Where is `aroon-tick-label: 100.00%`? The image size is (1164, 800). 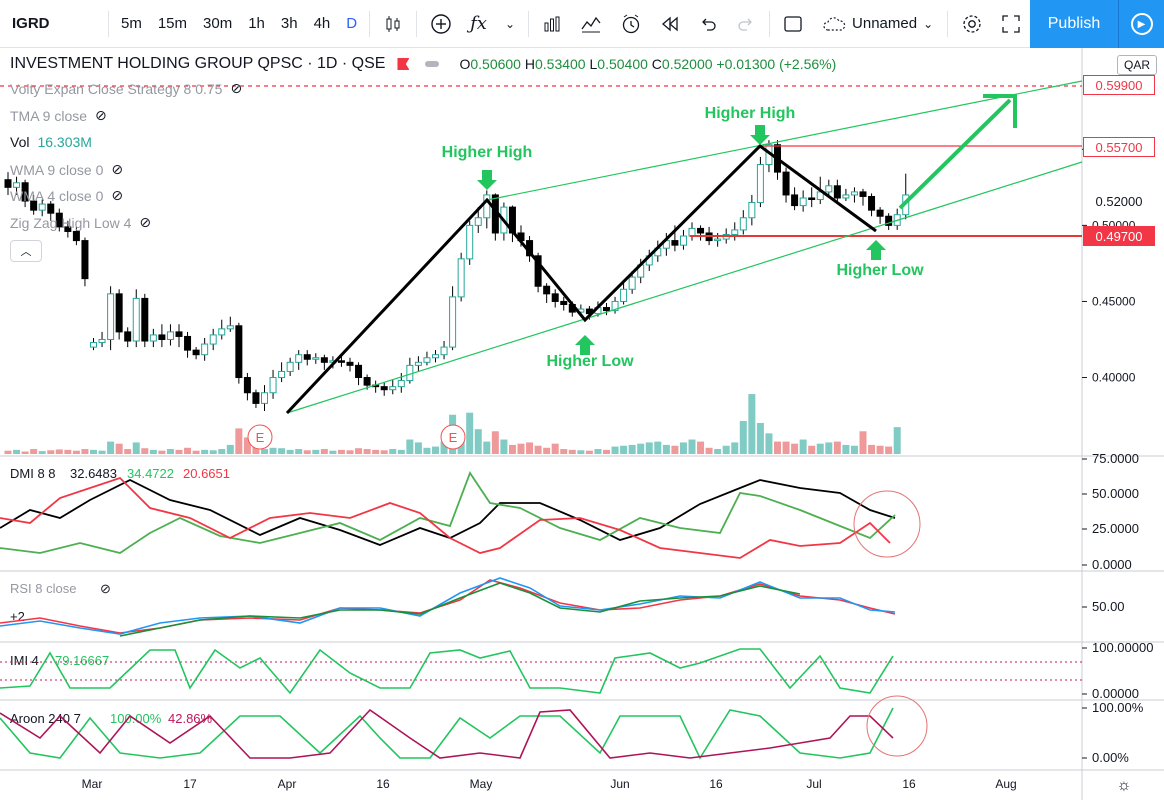 aroon-tick-label: 100.00% is located at coordinates (1118, 707).